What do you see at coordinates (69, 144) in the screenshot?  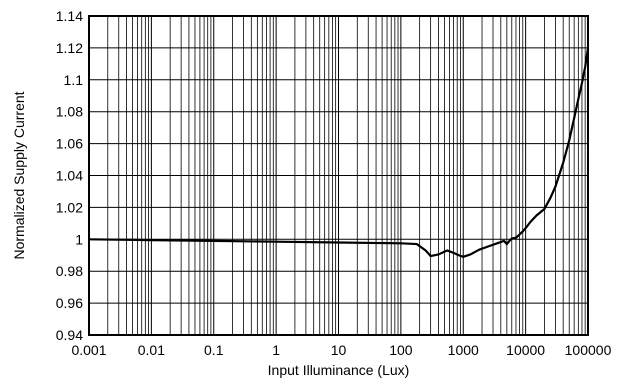 I see `y-tick-label: 1.06` at bounding box center [69, 144].